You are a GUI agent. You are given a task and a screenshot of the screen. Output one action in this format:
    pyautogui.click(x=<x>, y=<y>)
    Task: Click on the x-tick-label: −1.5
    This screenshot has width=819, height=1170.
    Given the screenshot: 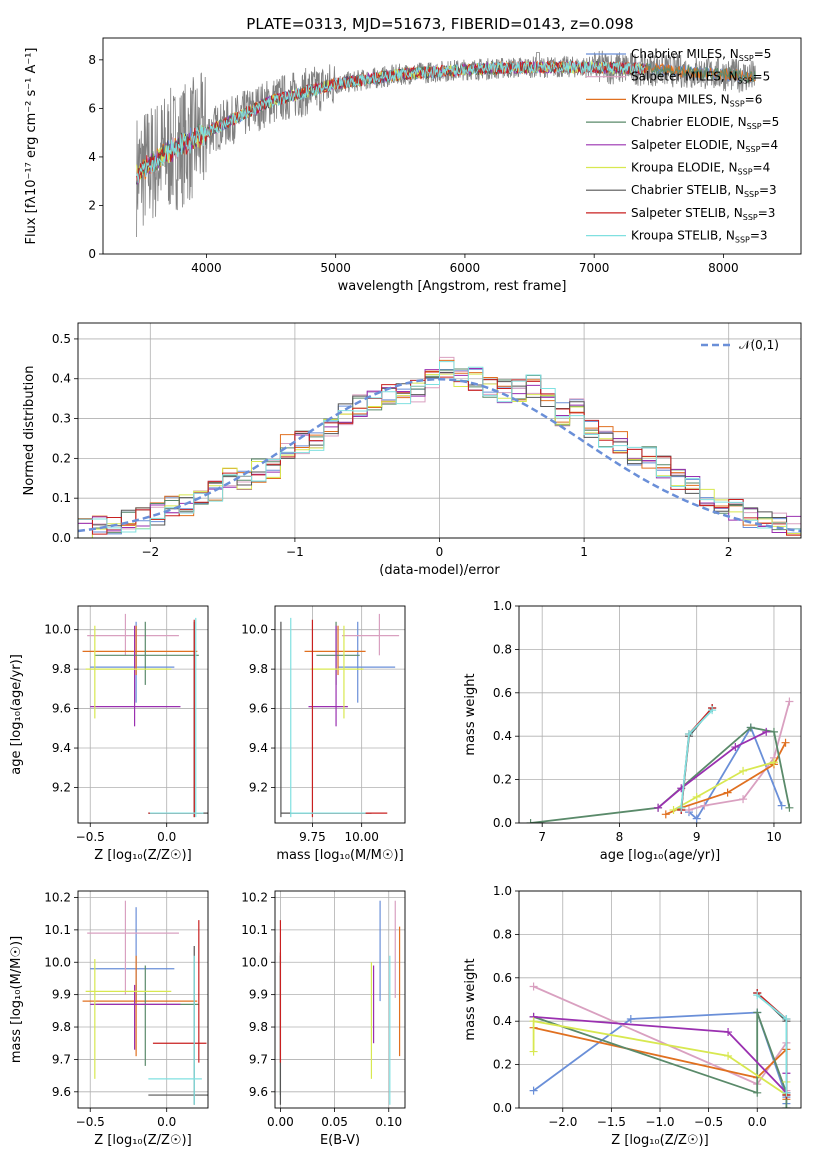 What is the action you would take?
    pyautogui.click(x=611, y=1122)
    